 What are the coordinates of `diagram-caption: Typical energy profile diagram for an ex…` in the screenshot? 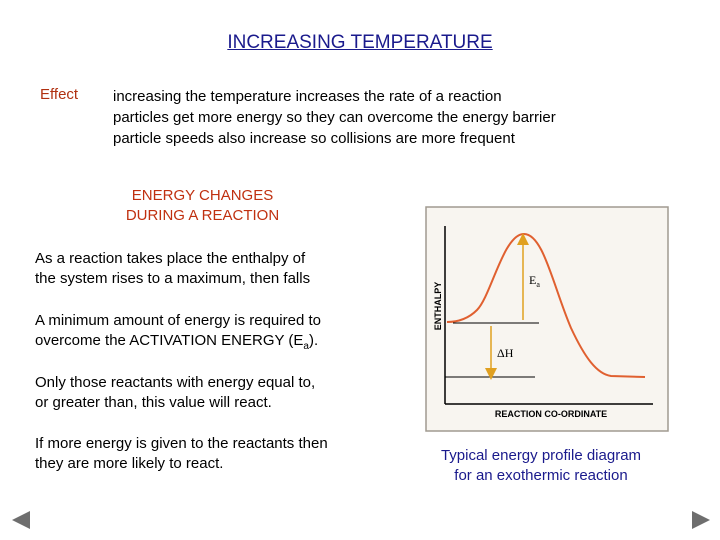 It's located at (541, 466).